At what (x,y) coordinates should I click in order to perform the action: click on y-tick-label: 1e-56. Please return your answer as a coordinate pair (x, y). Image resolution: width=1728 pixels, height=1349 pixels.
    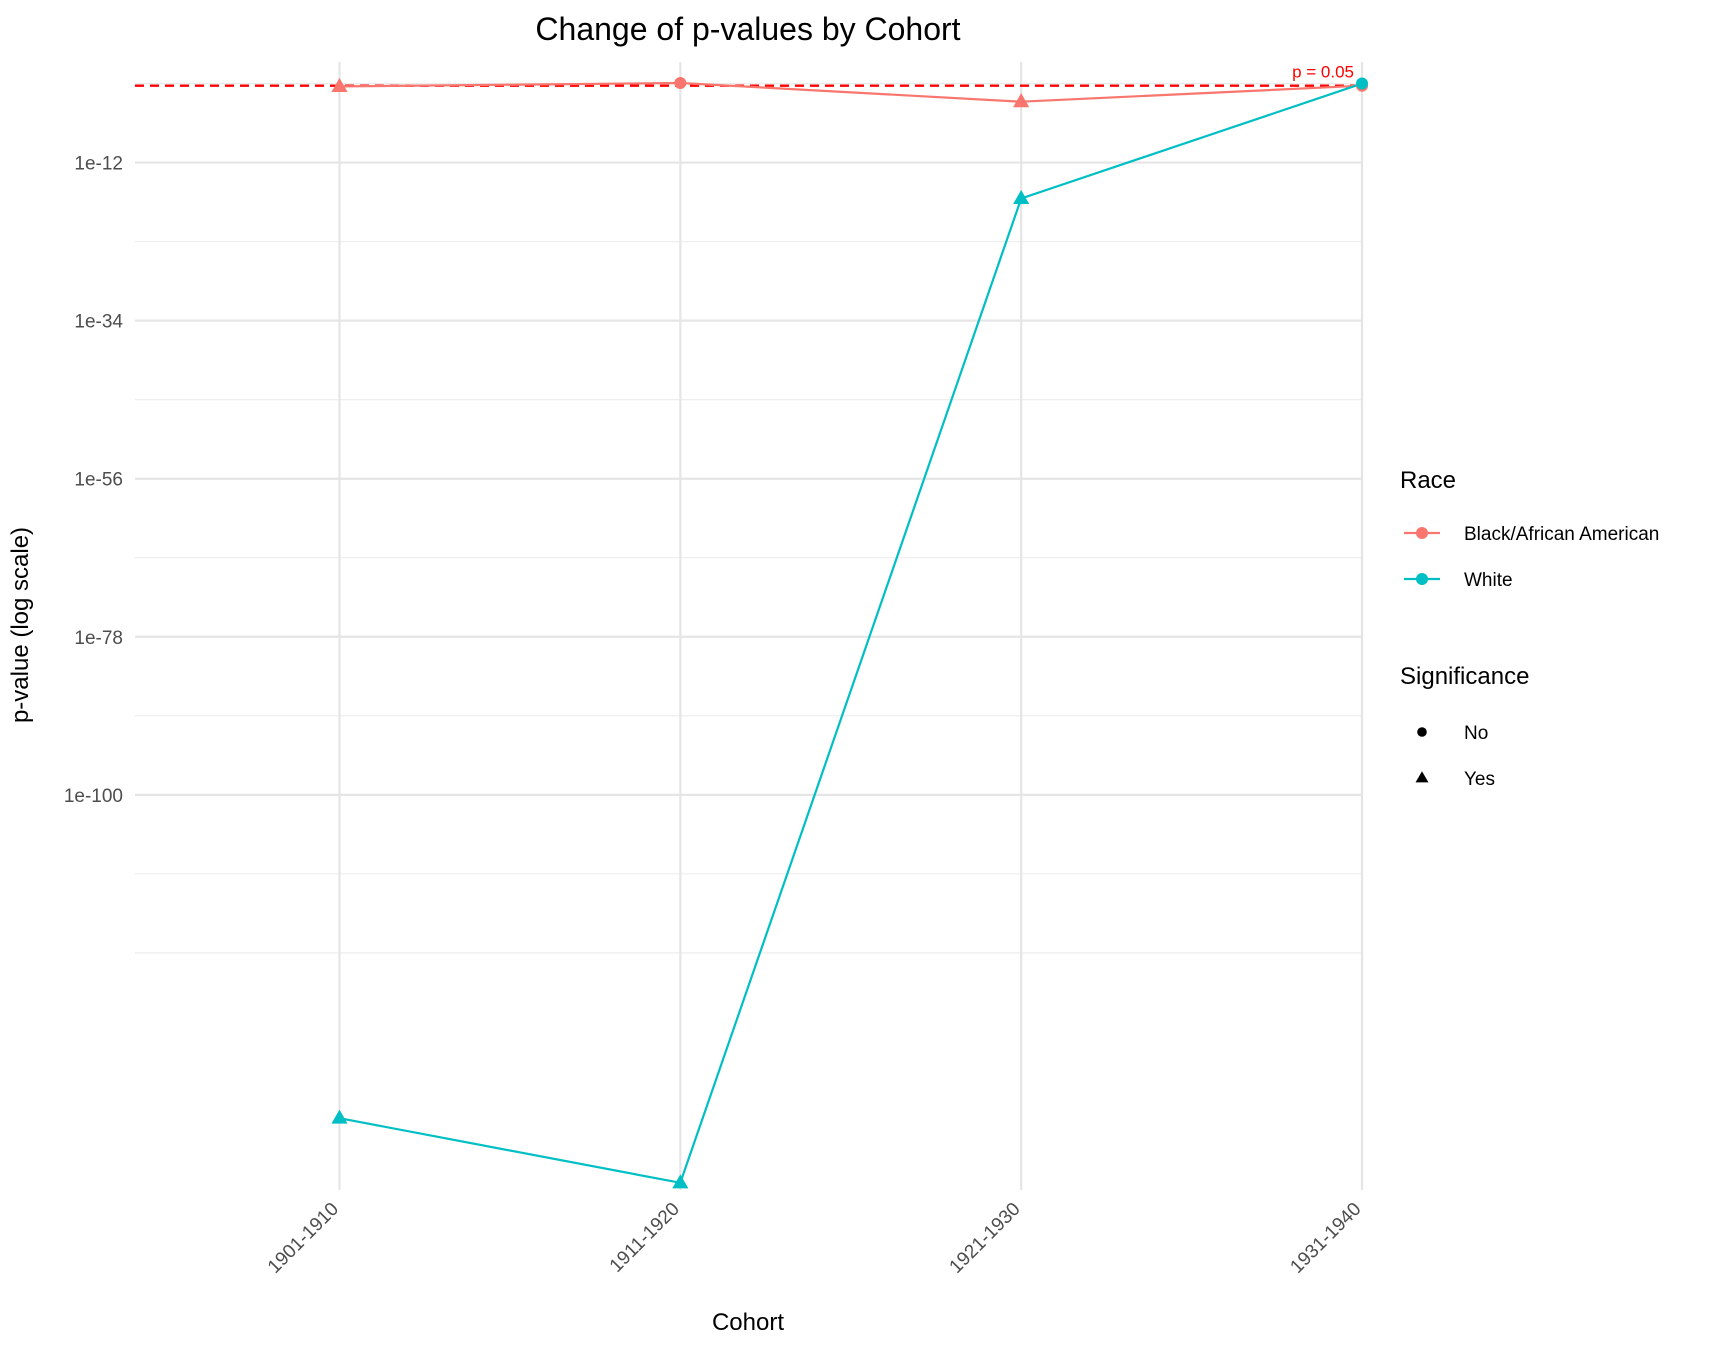
    Looking at the image, I should click on (98, 480).